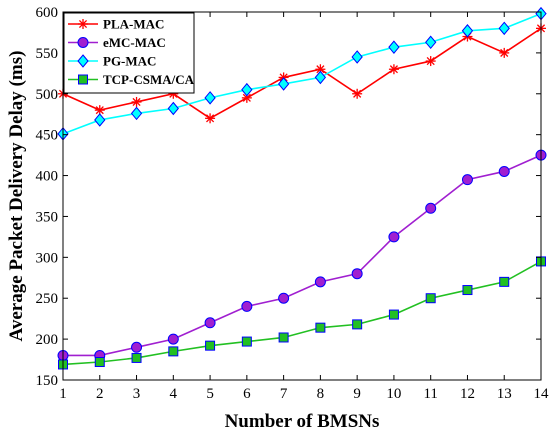 The width and height of the screenshot is (550, 435). What do you see at coordinates (357, 394) in the screenshot?
I see `x-tick-label: 9` at bounding box center [357, 394].